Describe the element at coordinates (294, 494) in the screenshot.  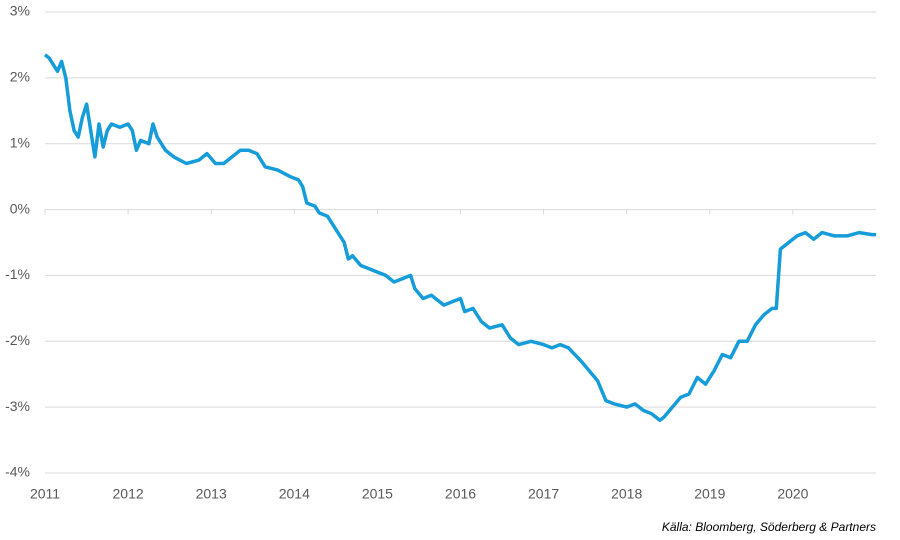
I see `x-tick-label: 2014` at that location.